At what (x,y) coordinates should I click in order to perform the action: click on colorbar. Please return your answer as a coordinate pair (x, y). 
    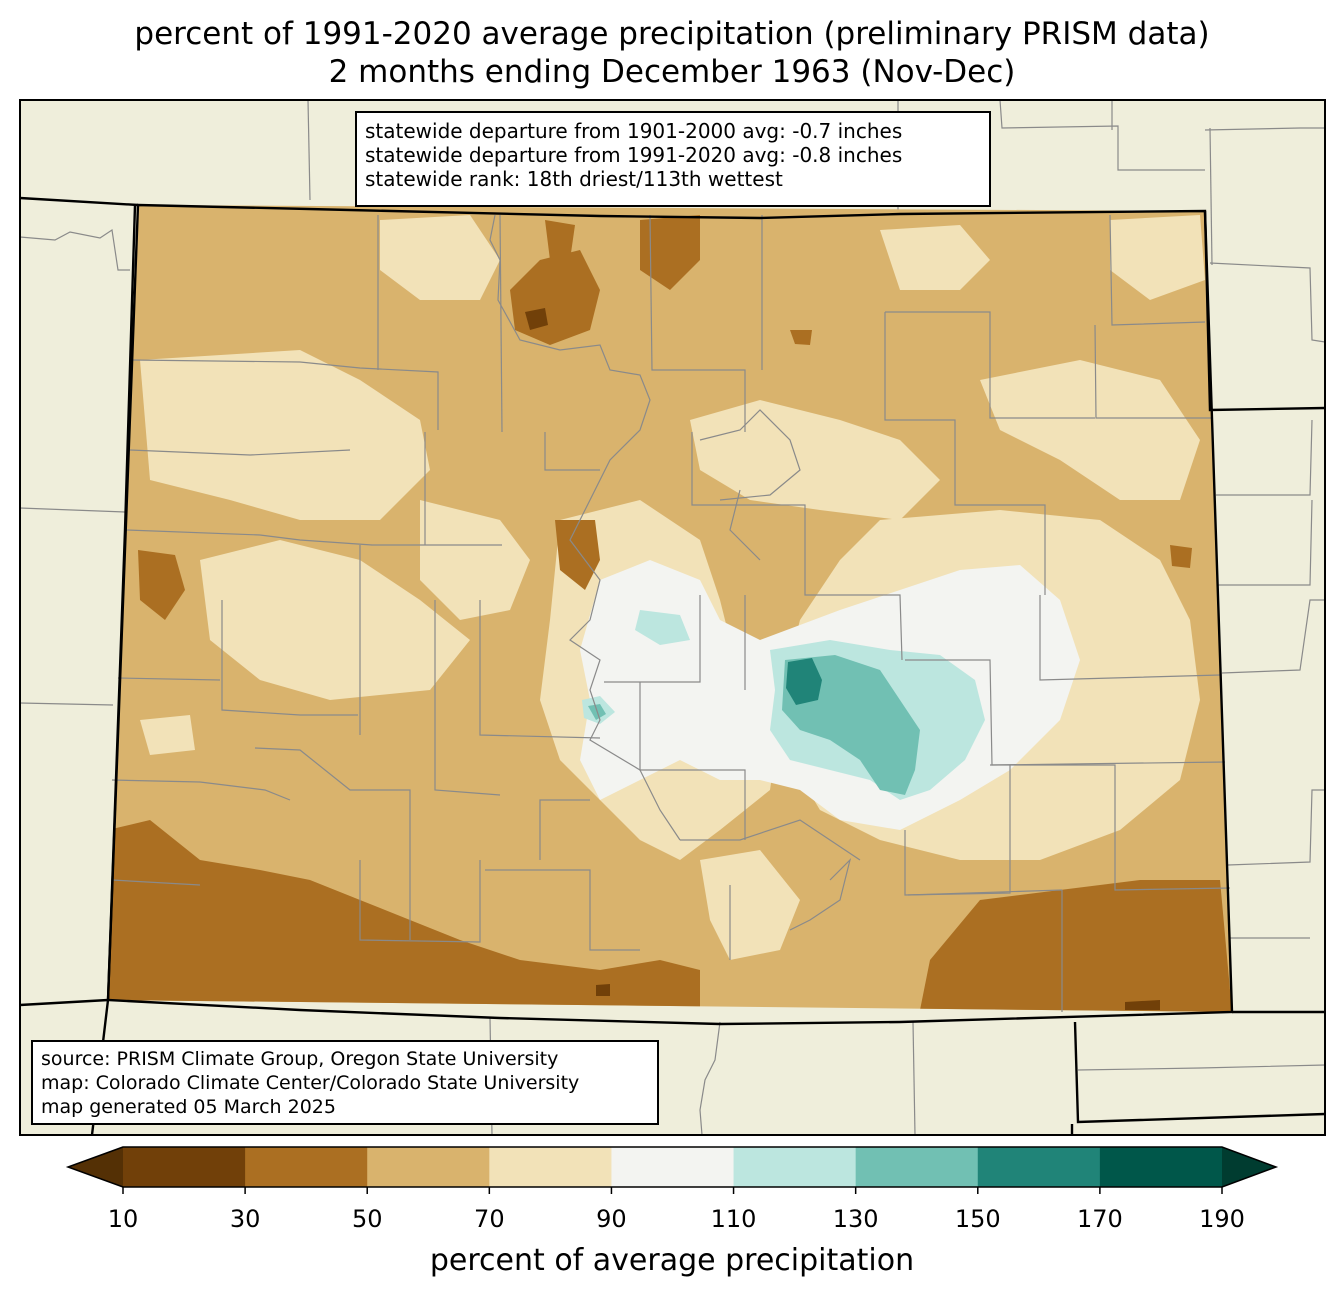
    Looking at the image, I should click on (672, 1170).